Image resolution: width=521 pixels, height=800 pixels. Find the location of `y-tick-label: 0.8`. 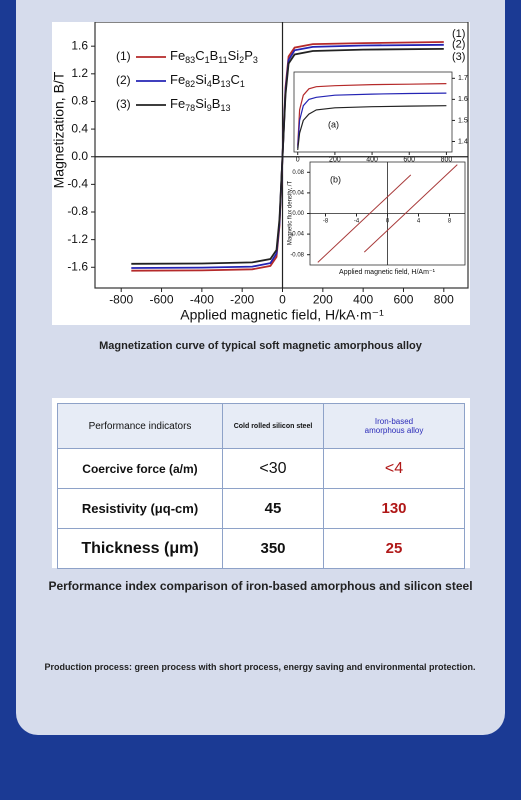

y-tick-label: 0.8 is located at coordinates (79, 101).